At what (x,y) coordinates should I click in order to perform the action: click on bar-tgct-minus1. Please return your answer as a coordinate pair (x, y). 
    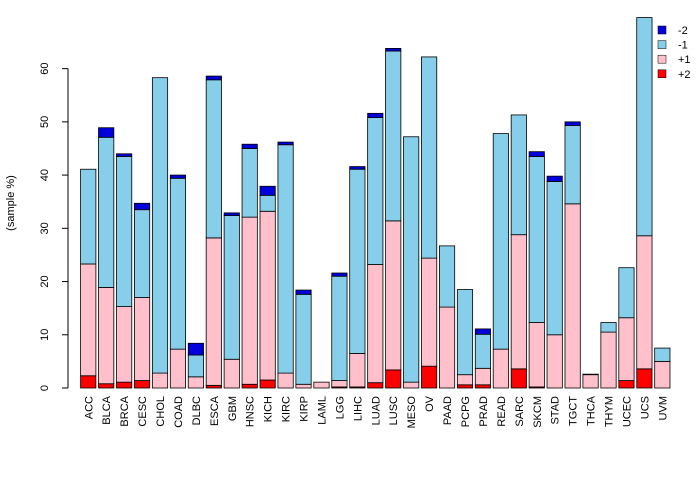
    Looking at the image, I should click on (572, 165).